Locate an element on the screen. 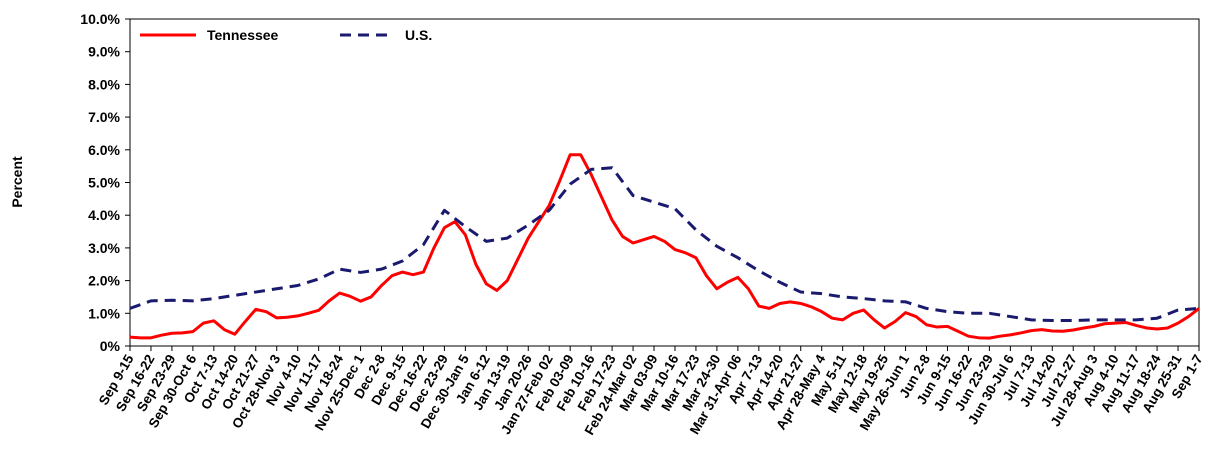 Image resolution: width=1205 pixels, height=462 pixels. y-tick-label: 0% is located at coordinates (110, 346).